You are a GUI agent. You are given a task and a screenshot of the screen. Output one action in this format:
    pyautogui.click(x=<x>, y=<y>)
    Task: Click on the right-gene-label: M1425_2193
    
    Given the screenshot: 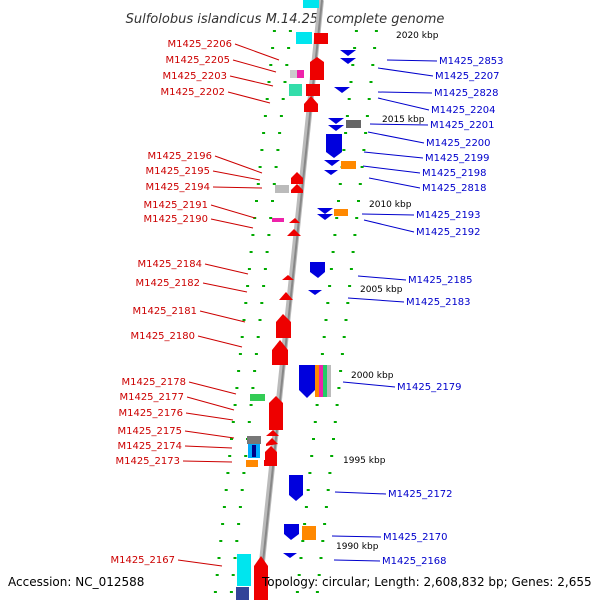 What is the action you would take?
    pyautogui.click(x=448, y=215)
    